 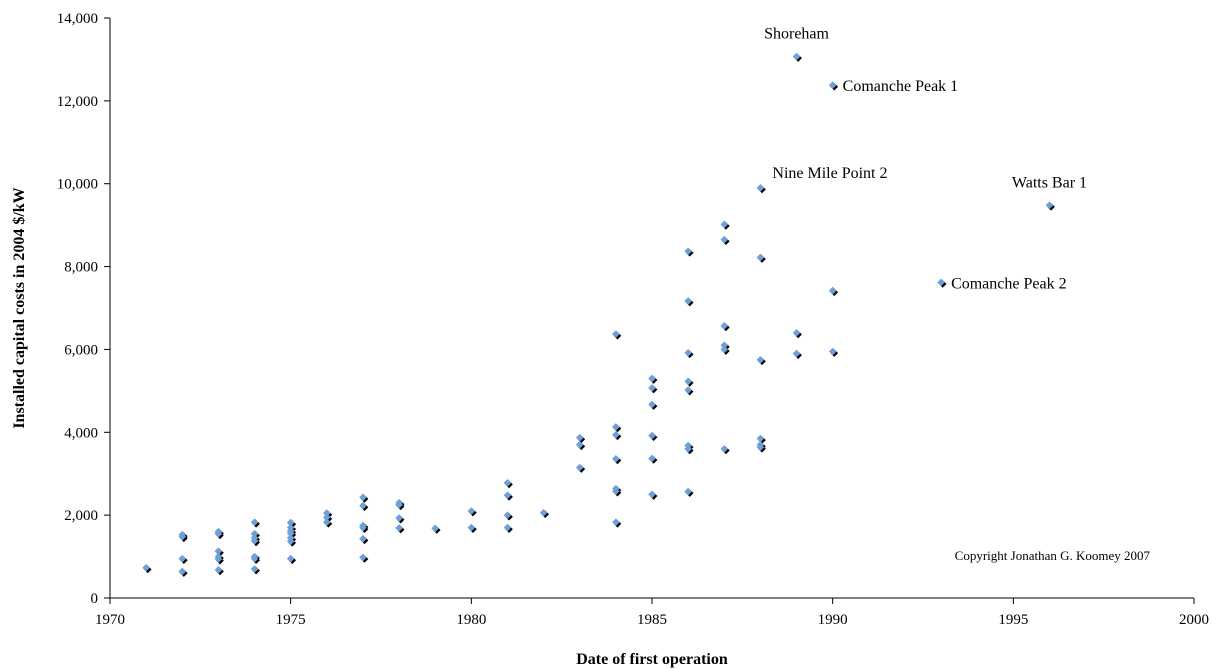 What do you see at coordinates (833, 620) in the screenshot?
I see `x-tick-label: 1990` at bounding box center [833, 620].